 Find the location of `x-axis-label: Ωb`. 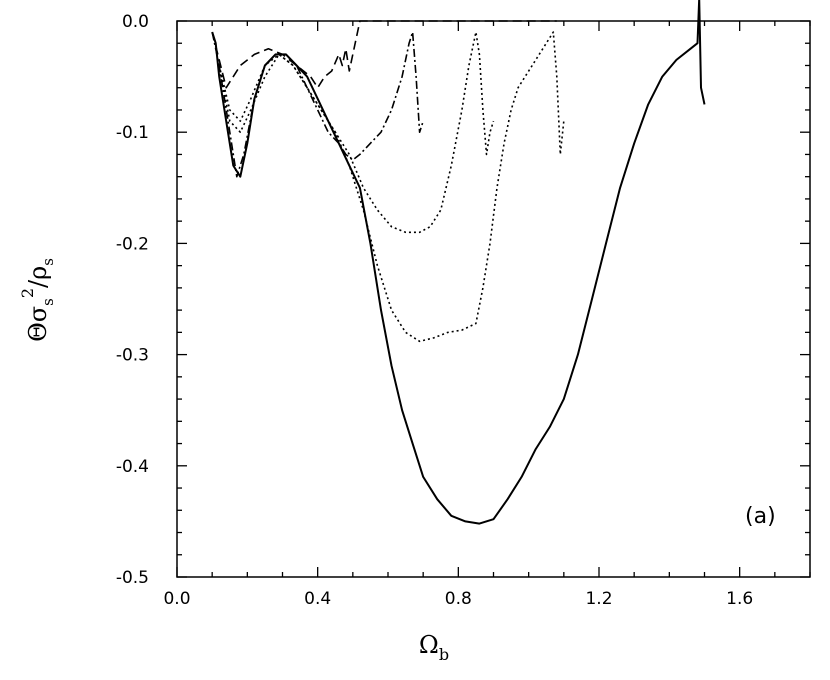

x-axis-label: Ωb is located at coordinates (434, 647).